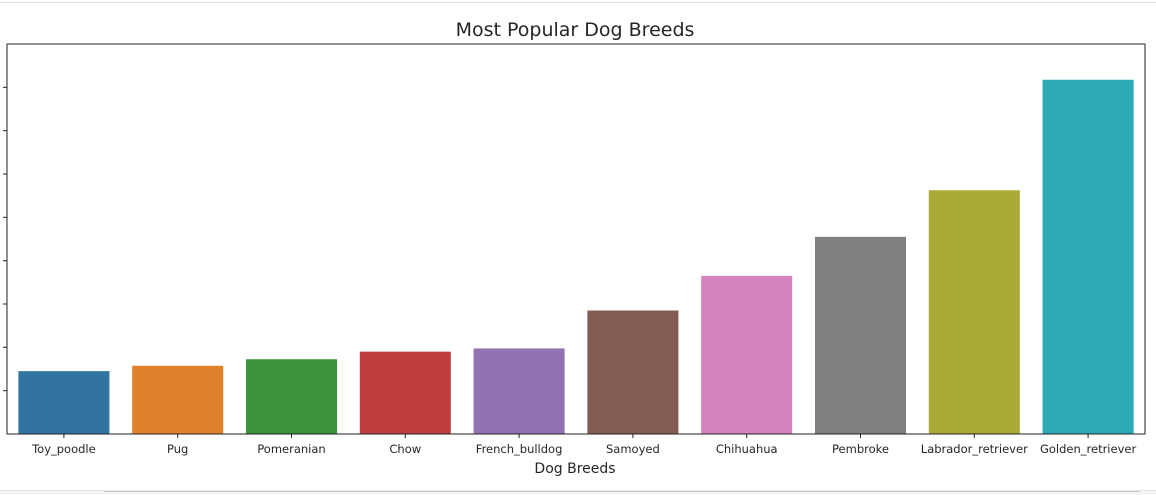  What do you see at coordinates (974, 449) in the screenshot?
I see `x-tick-label: Labrador_retriever` at bounding box center [974, 449].